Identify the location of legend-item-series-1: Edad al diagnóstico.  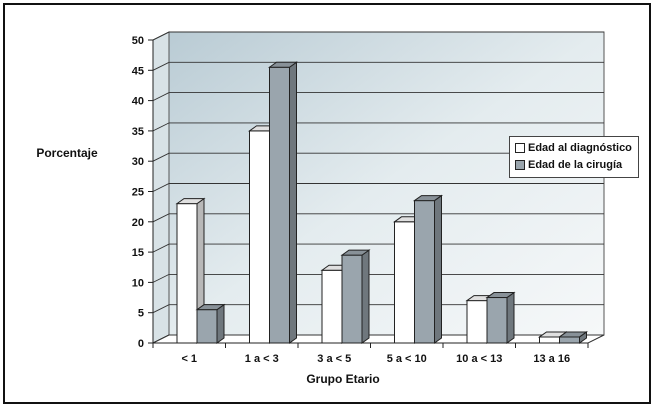
(573, 148).